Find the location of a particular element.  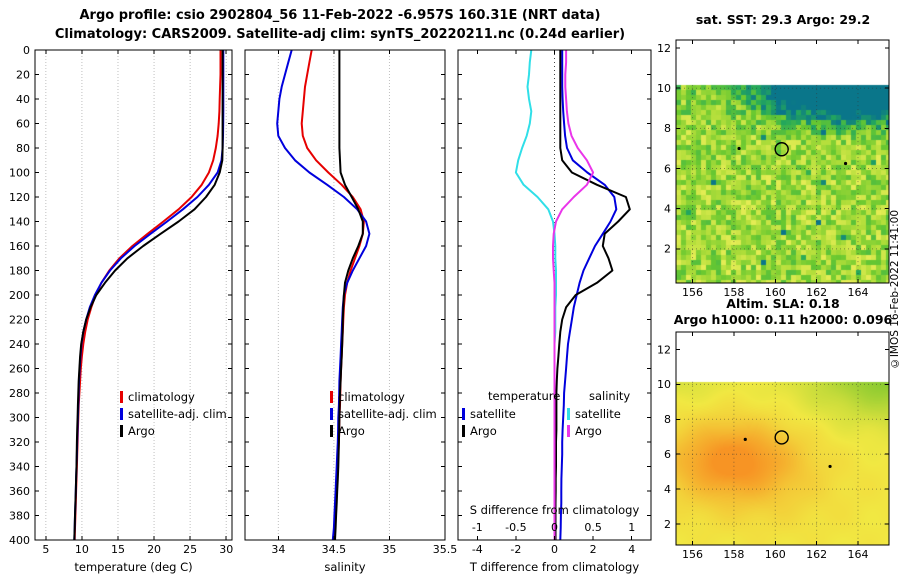

depth-tick-label: 100 is located at coordinates (19, 172).